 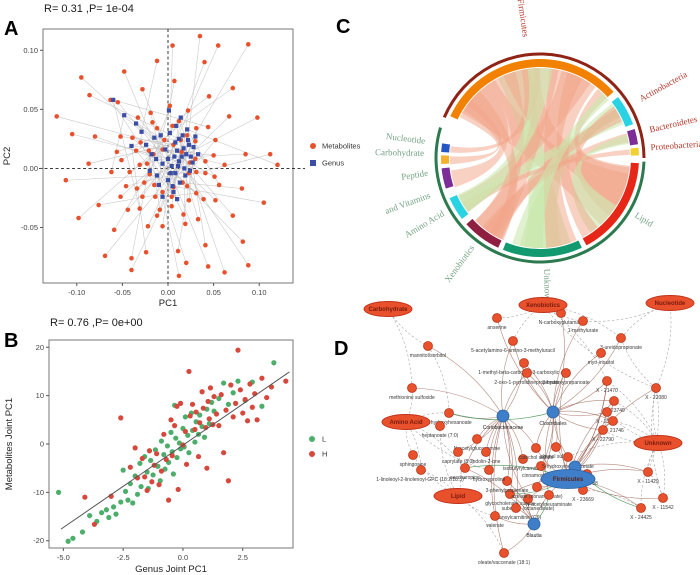 What do you see at coordinates (507, 491) in the screenshot?
I see `svg-text: 3-phenylpropionate` at bounding box center [507, 491].